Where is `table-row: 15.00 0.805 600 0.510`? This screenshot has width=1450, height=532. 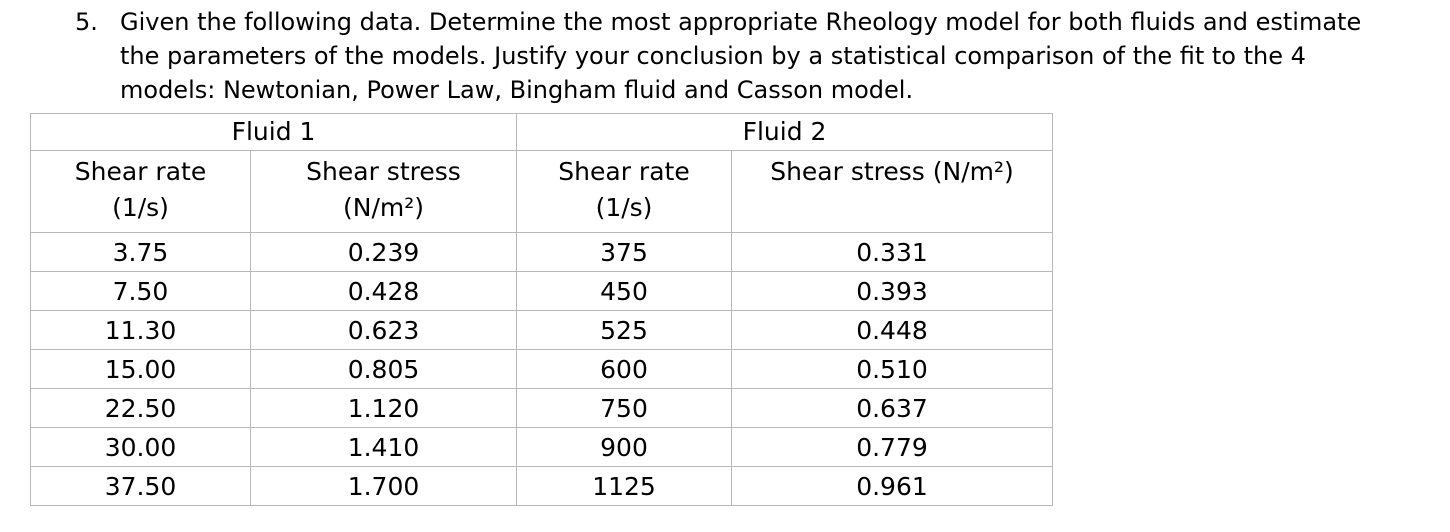 table-row: 15.00 0.805 600 0.510 is located at coordinates (541, 369).